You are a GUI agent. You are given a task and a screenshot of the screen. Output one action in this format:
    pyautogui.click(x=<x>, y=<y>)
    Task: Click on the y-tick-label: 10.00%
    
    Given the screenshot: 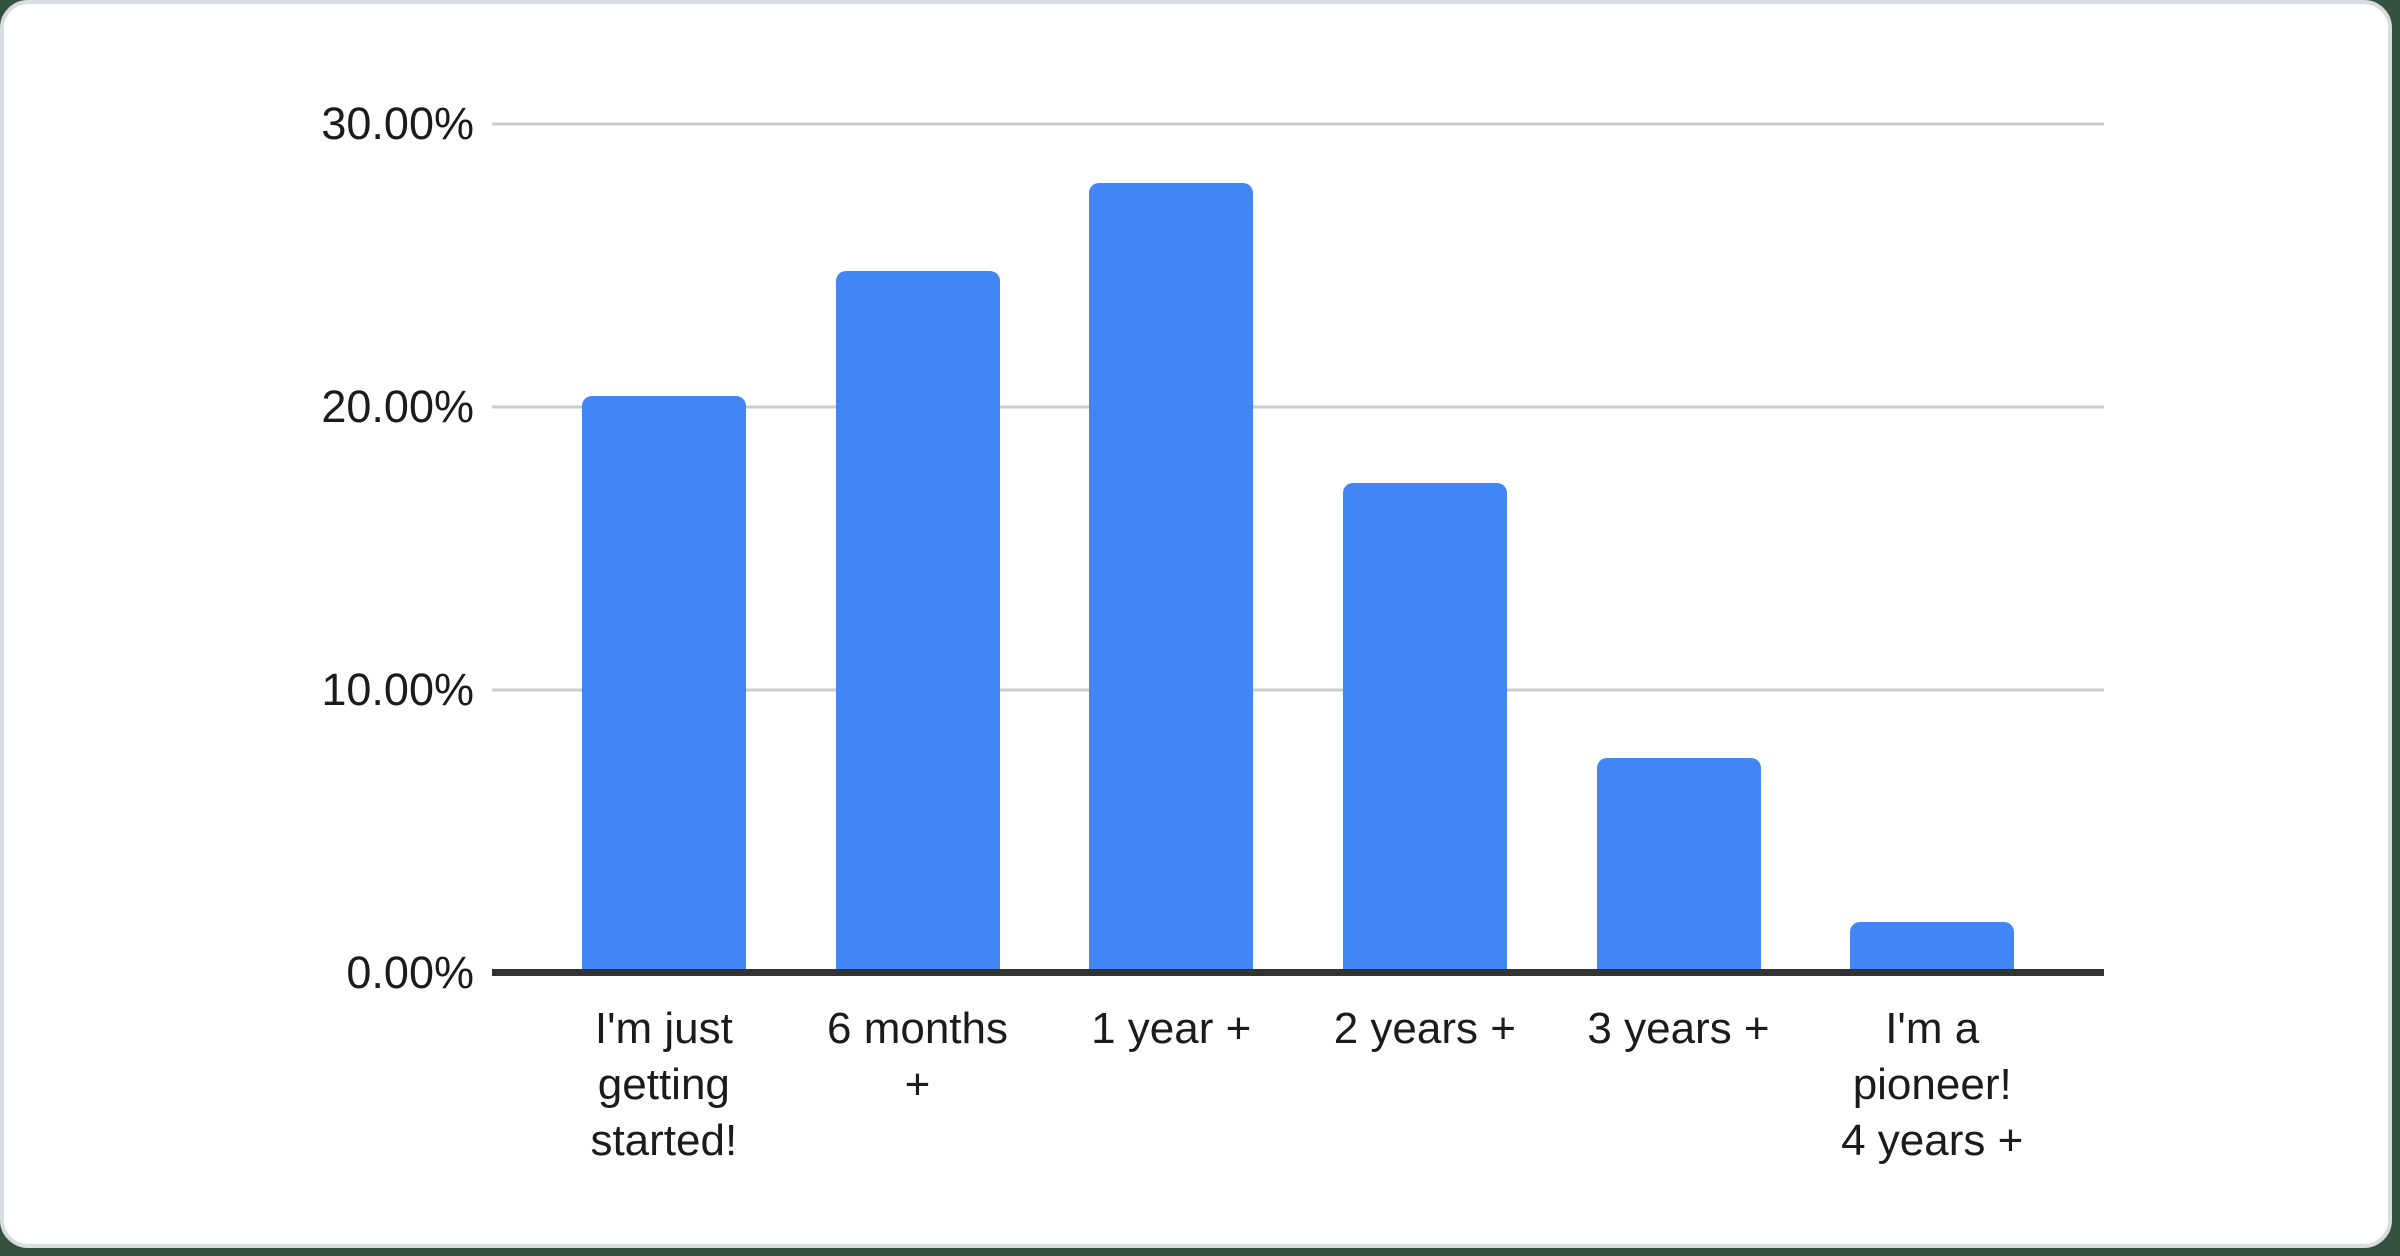 What is the action you would take?
    pyautogui.click(x=397, y=689)
    